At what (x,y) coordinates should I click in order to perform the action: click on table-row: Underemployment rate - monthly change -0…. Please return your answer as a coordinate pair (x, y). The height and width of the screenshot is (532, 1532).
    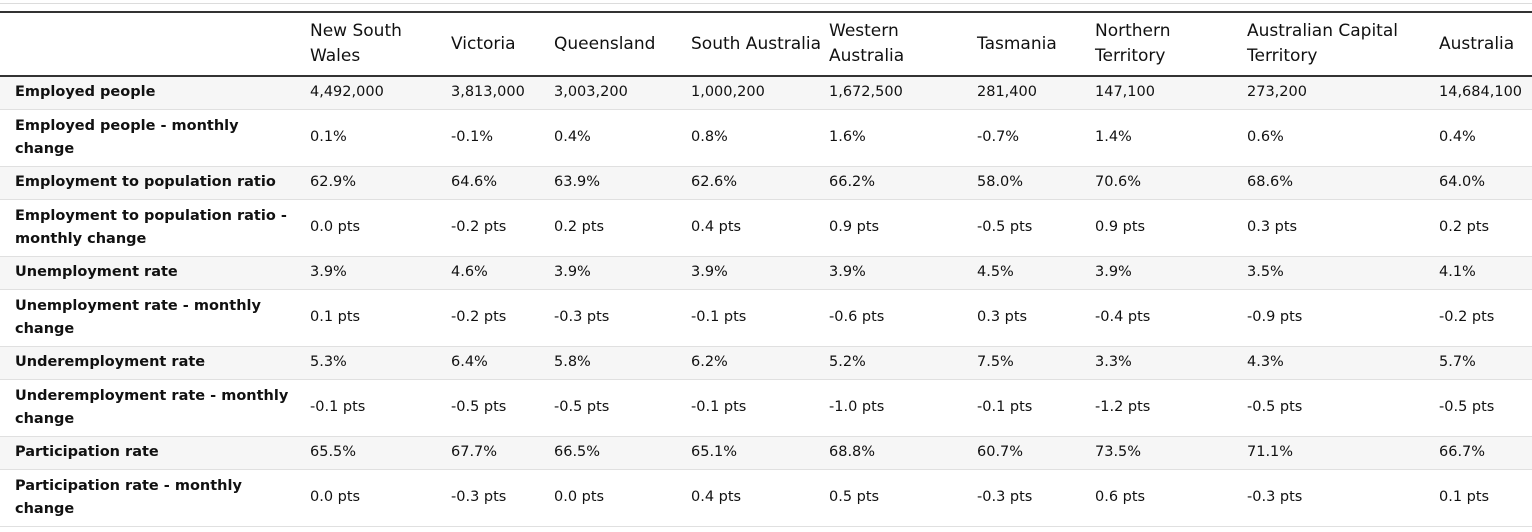
    Looking at the image, I should click on (766, 408).